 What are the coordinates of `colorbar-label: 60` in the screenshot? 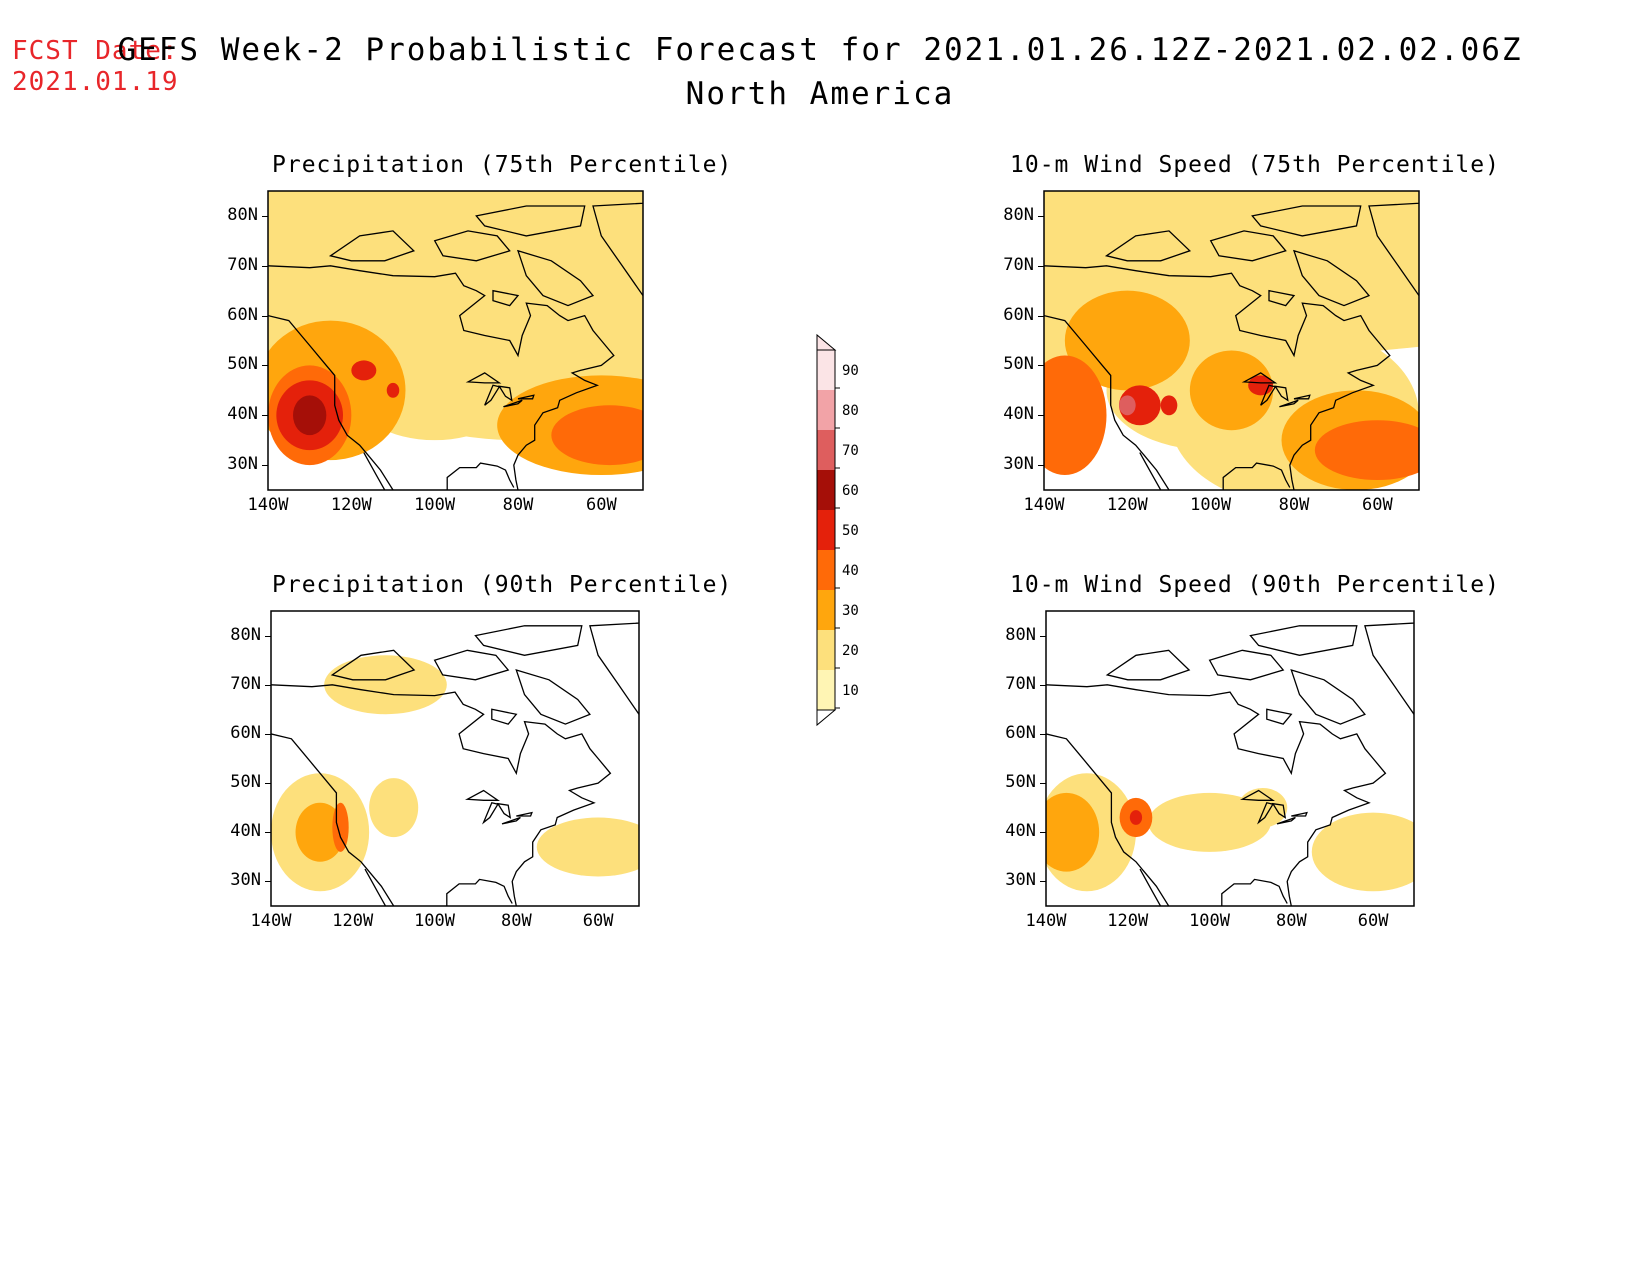 It's located at (850, 491).